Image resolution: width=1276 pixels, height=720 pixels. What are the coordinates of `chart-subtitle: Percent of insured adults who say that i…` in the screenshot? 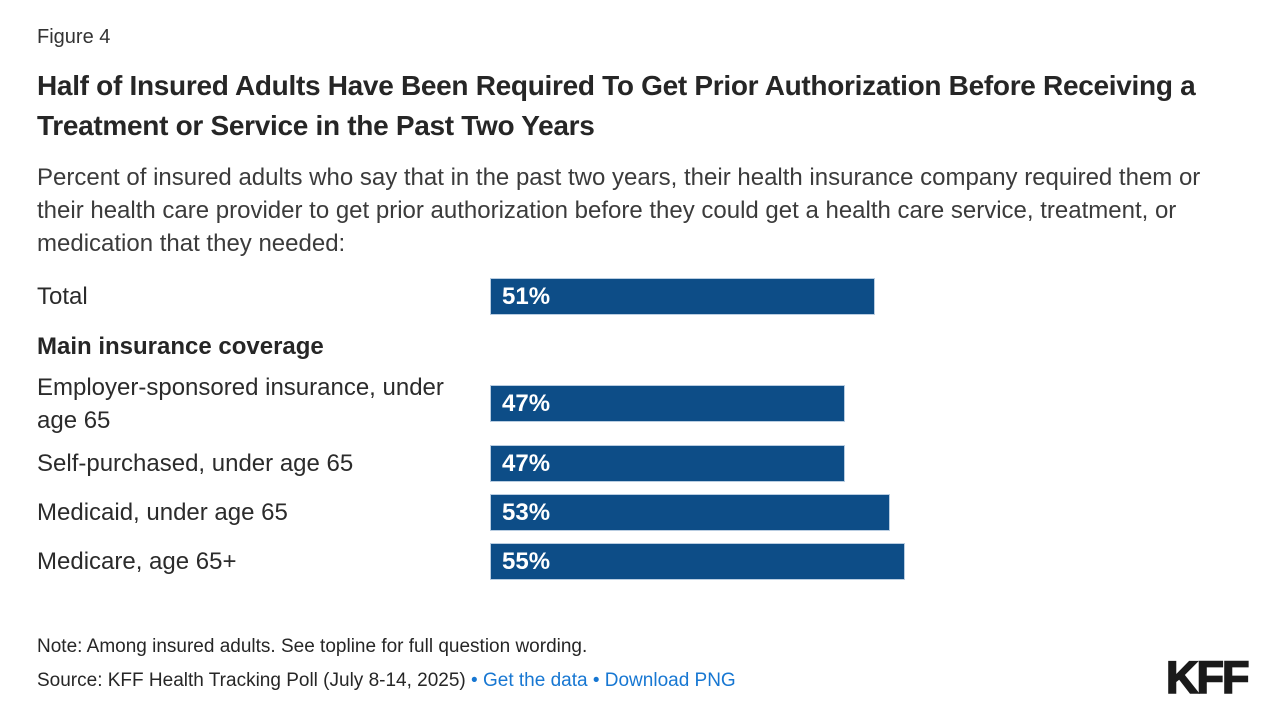 It's located at (619, 210).